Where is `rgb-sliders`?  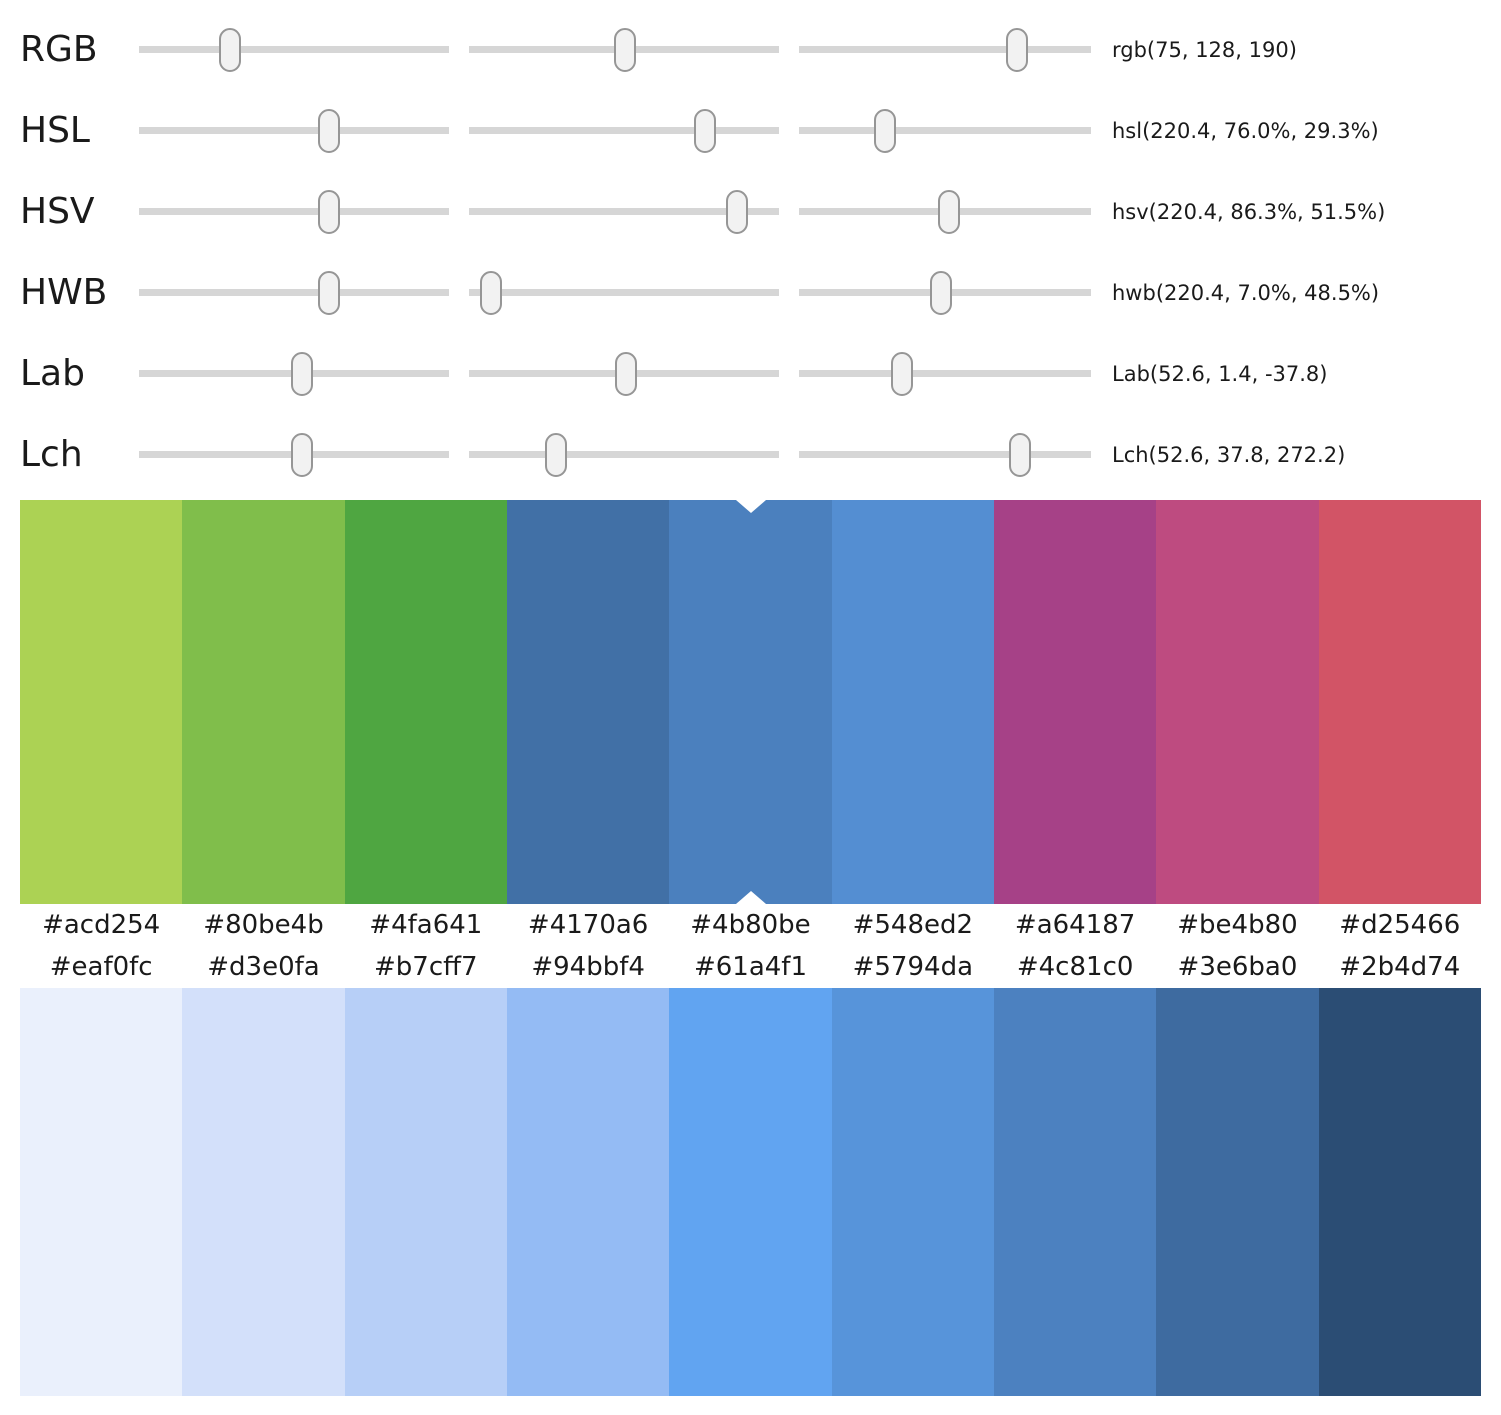 rgb-sliders is located at coordinates (615, 50).